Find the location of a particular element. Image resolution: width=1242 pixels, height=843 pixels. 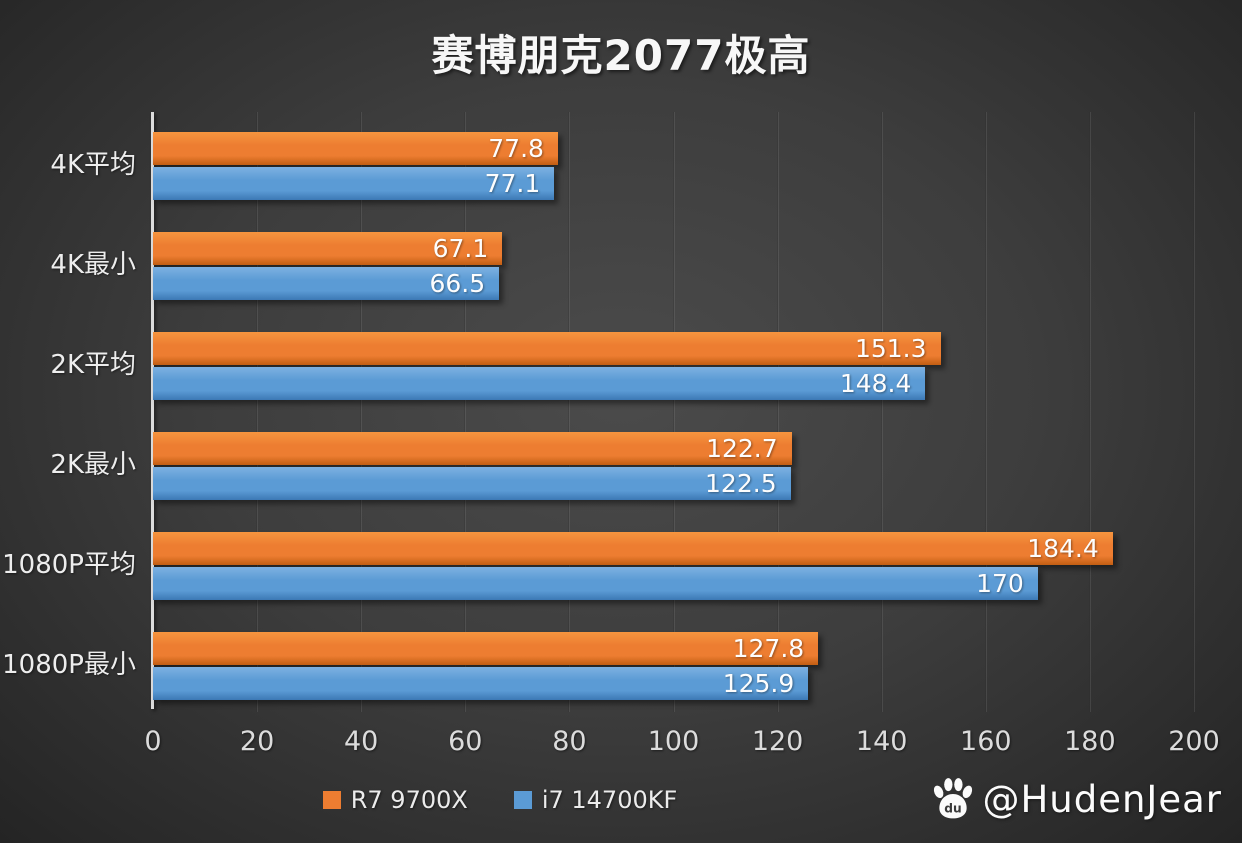

legend-swatch-orange is located at coordinates (331, 800).